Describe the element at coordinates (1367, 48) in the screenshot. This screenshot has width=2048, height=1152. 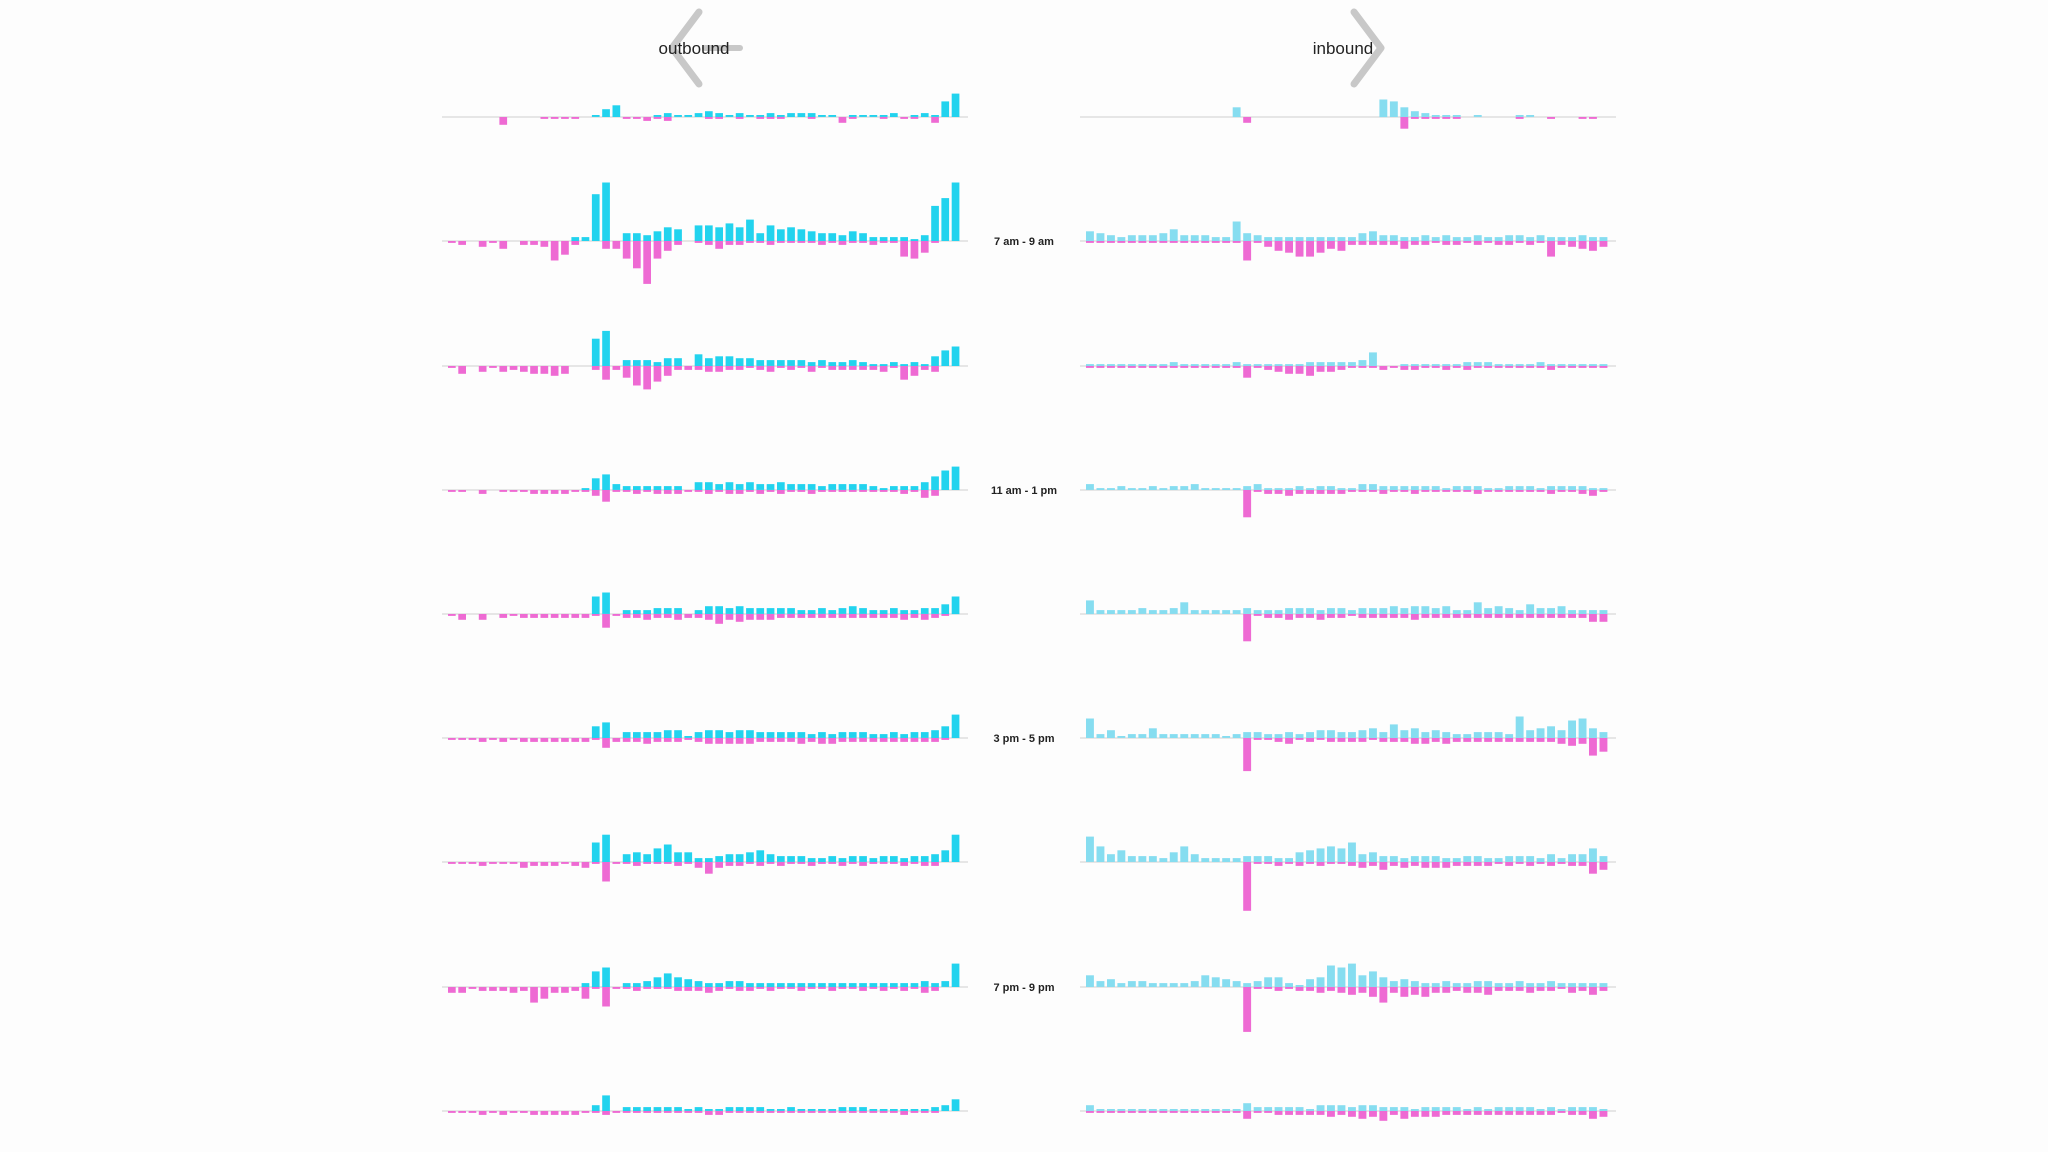
I see `chevron-right-icon` at that location.